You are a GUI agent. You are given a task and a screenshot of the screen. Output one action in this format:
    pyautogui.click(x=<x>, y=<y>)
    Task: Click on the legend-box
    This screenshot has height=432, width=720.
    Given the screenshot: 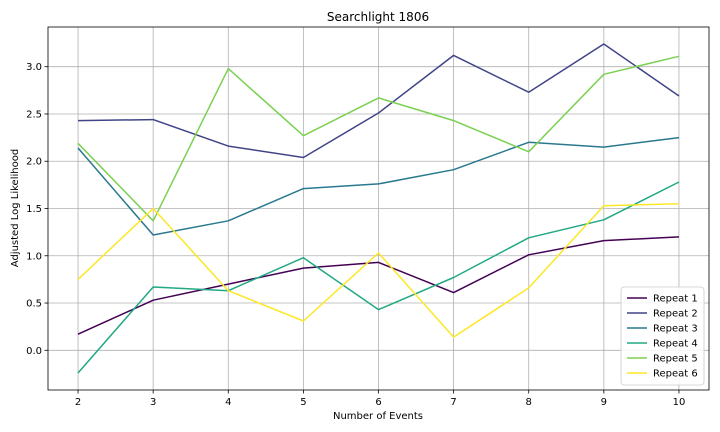 What is the action you would take?
    pyautogui.click(x=662, y=336)
    